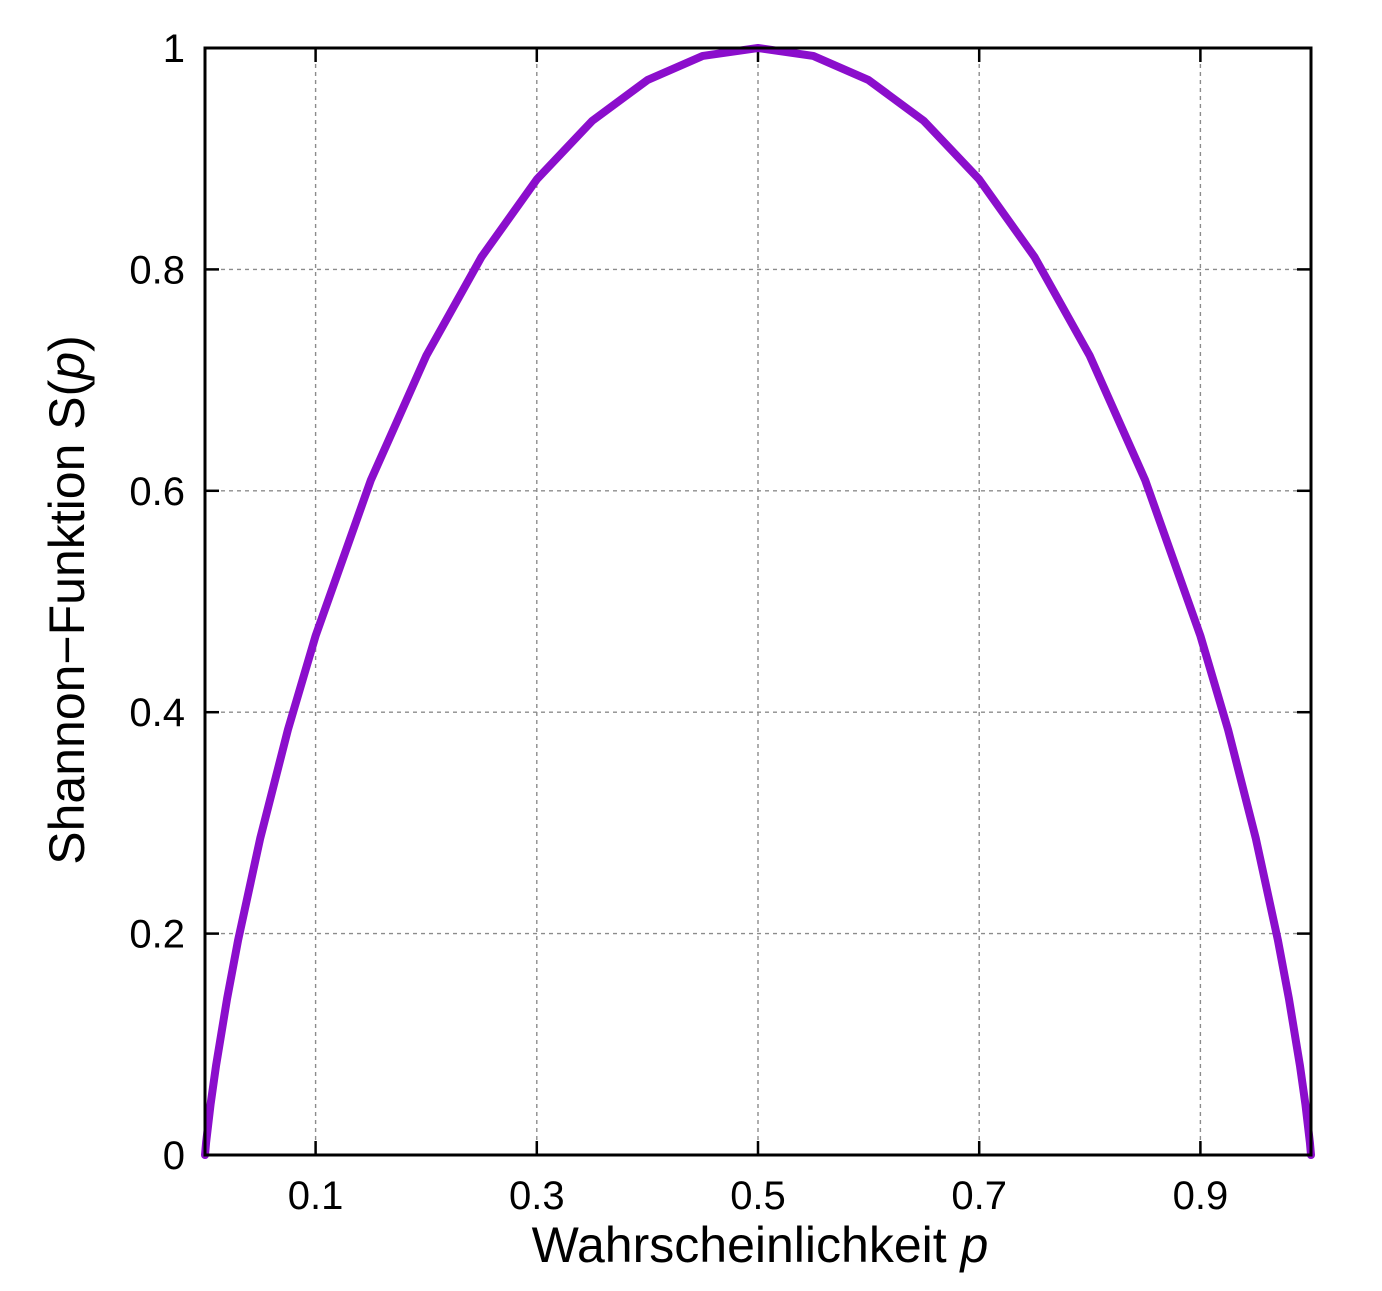 The width and height of the screenshot is (1382, 1291). What do you see at coordinates (746, 1245) in the screenshot?
I see `x-axis-label-text: Wahrscheinlichkeit` at bounding box center [746, 1245].